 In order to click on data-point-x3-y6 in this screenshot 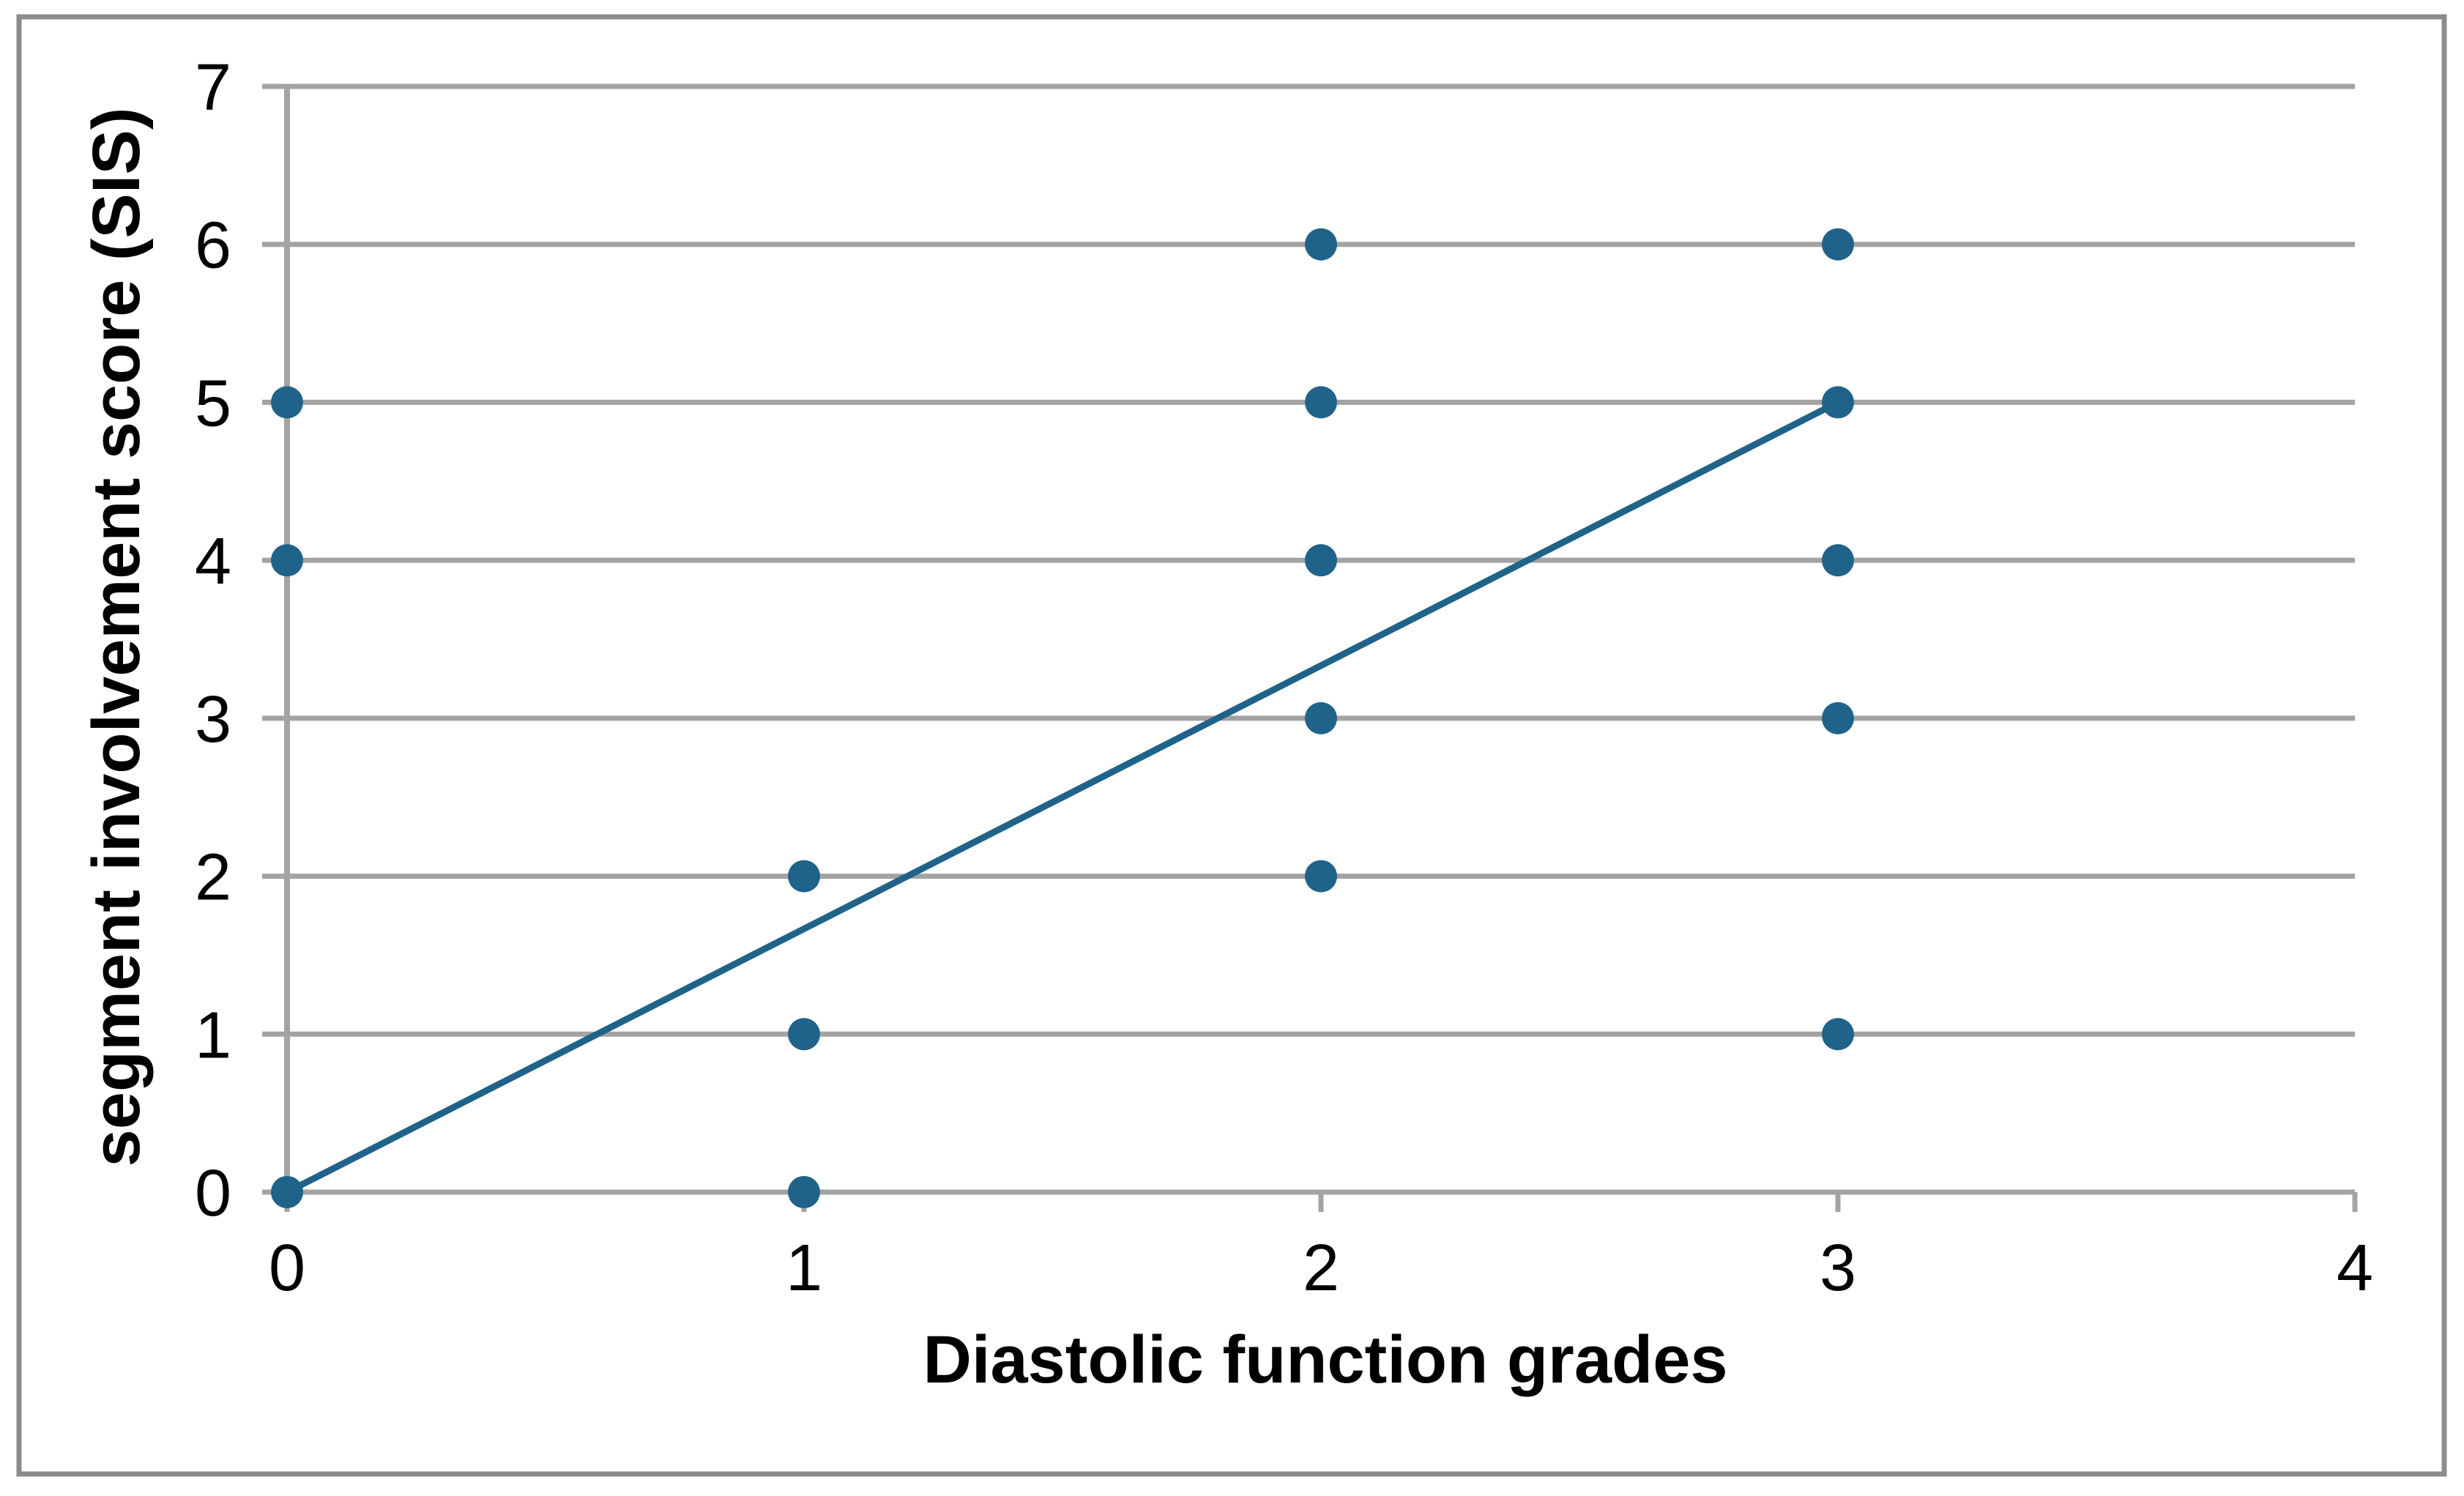, I will do `click(1838, 245)`.